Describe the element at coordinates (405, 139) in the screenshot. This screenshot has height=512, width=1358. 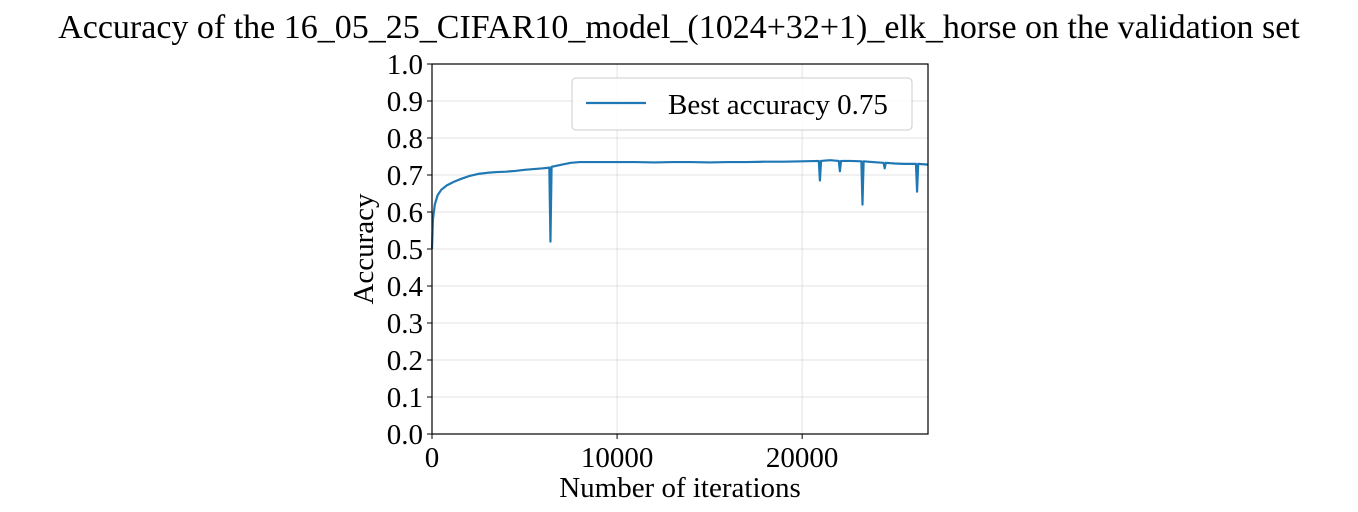
I see `y-tick-label: 0.8` at that location.